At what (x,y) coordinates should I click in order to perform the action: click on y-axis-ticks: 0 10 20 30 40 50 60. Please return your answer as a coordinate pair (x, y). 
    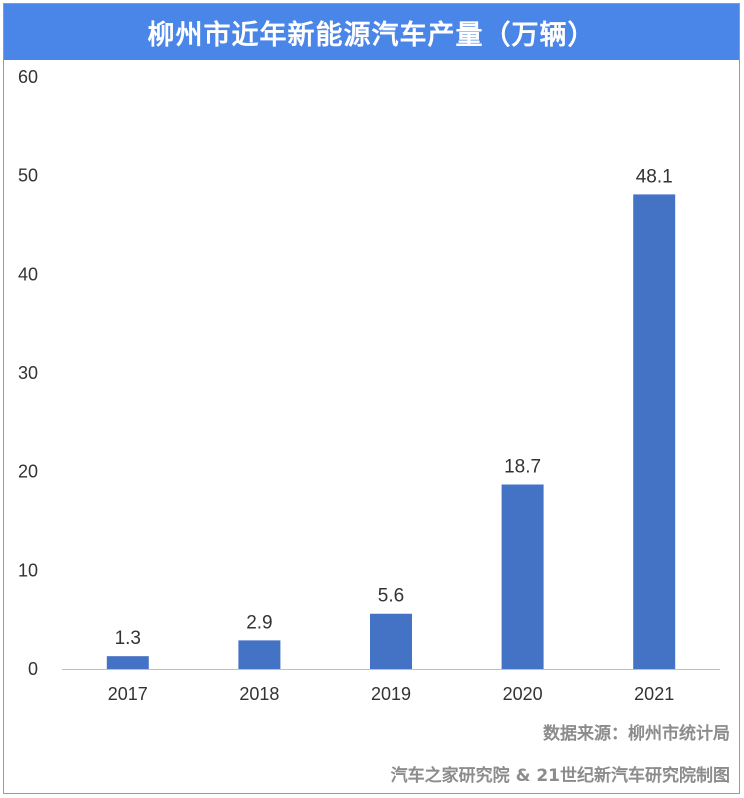
    Looking at the image, I should click on (28, 373).